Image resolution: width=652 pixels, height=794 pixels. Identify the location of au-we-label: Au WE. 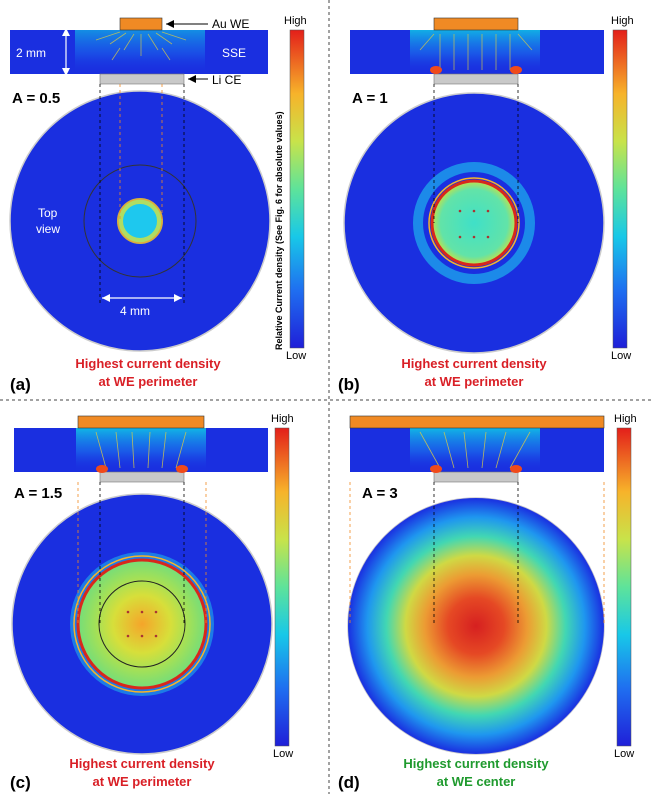
(230, 24).